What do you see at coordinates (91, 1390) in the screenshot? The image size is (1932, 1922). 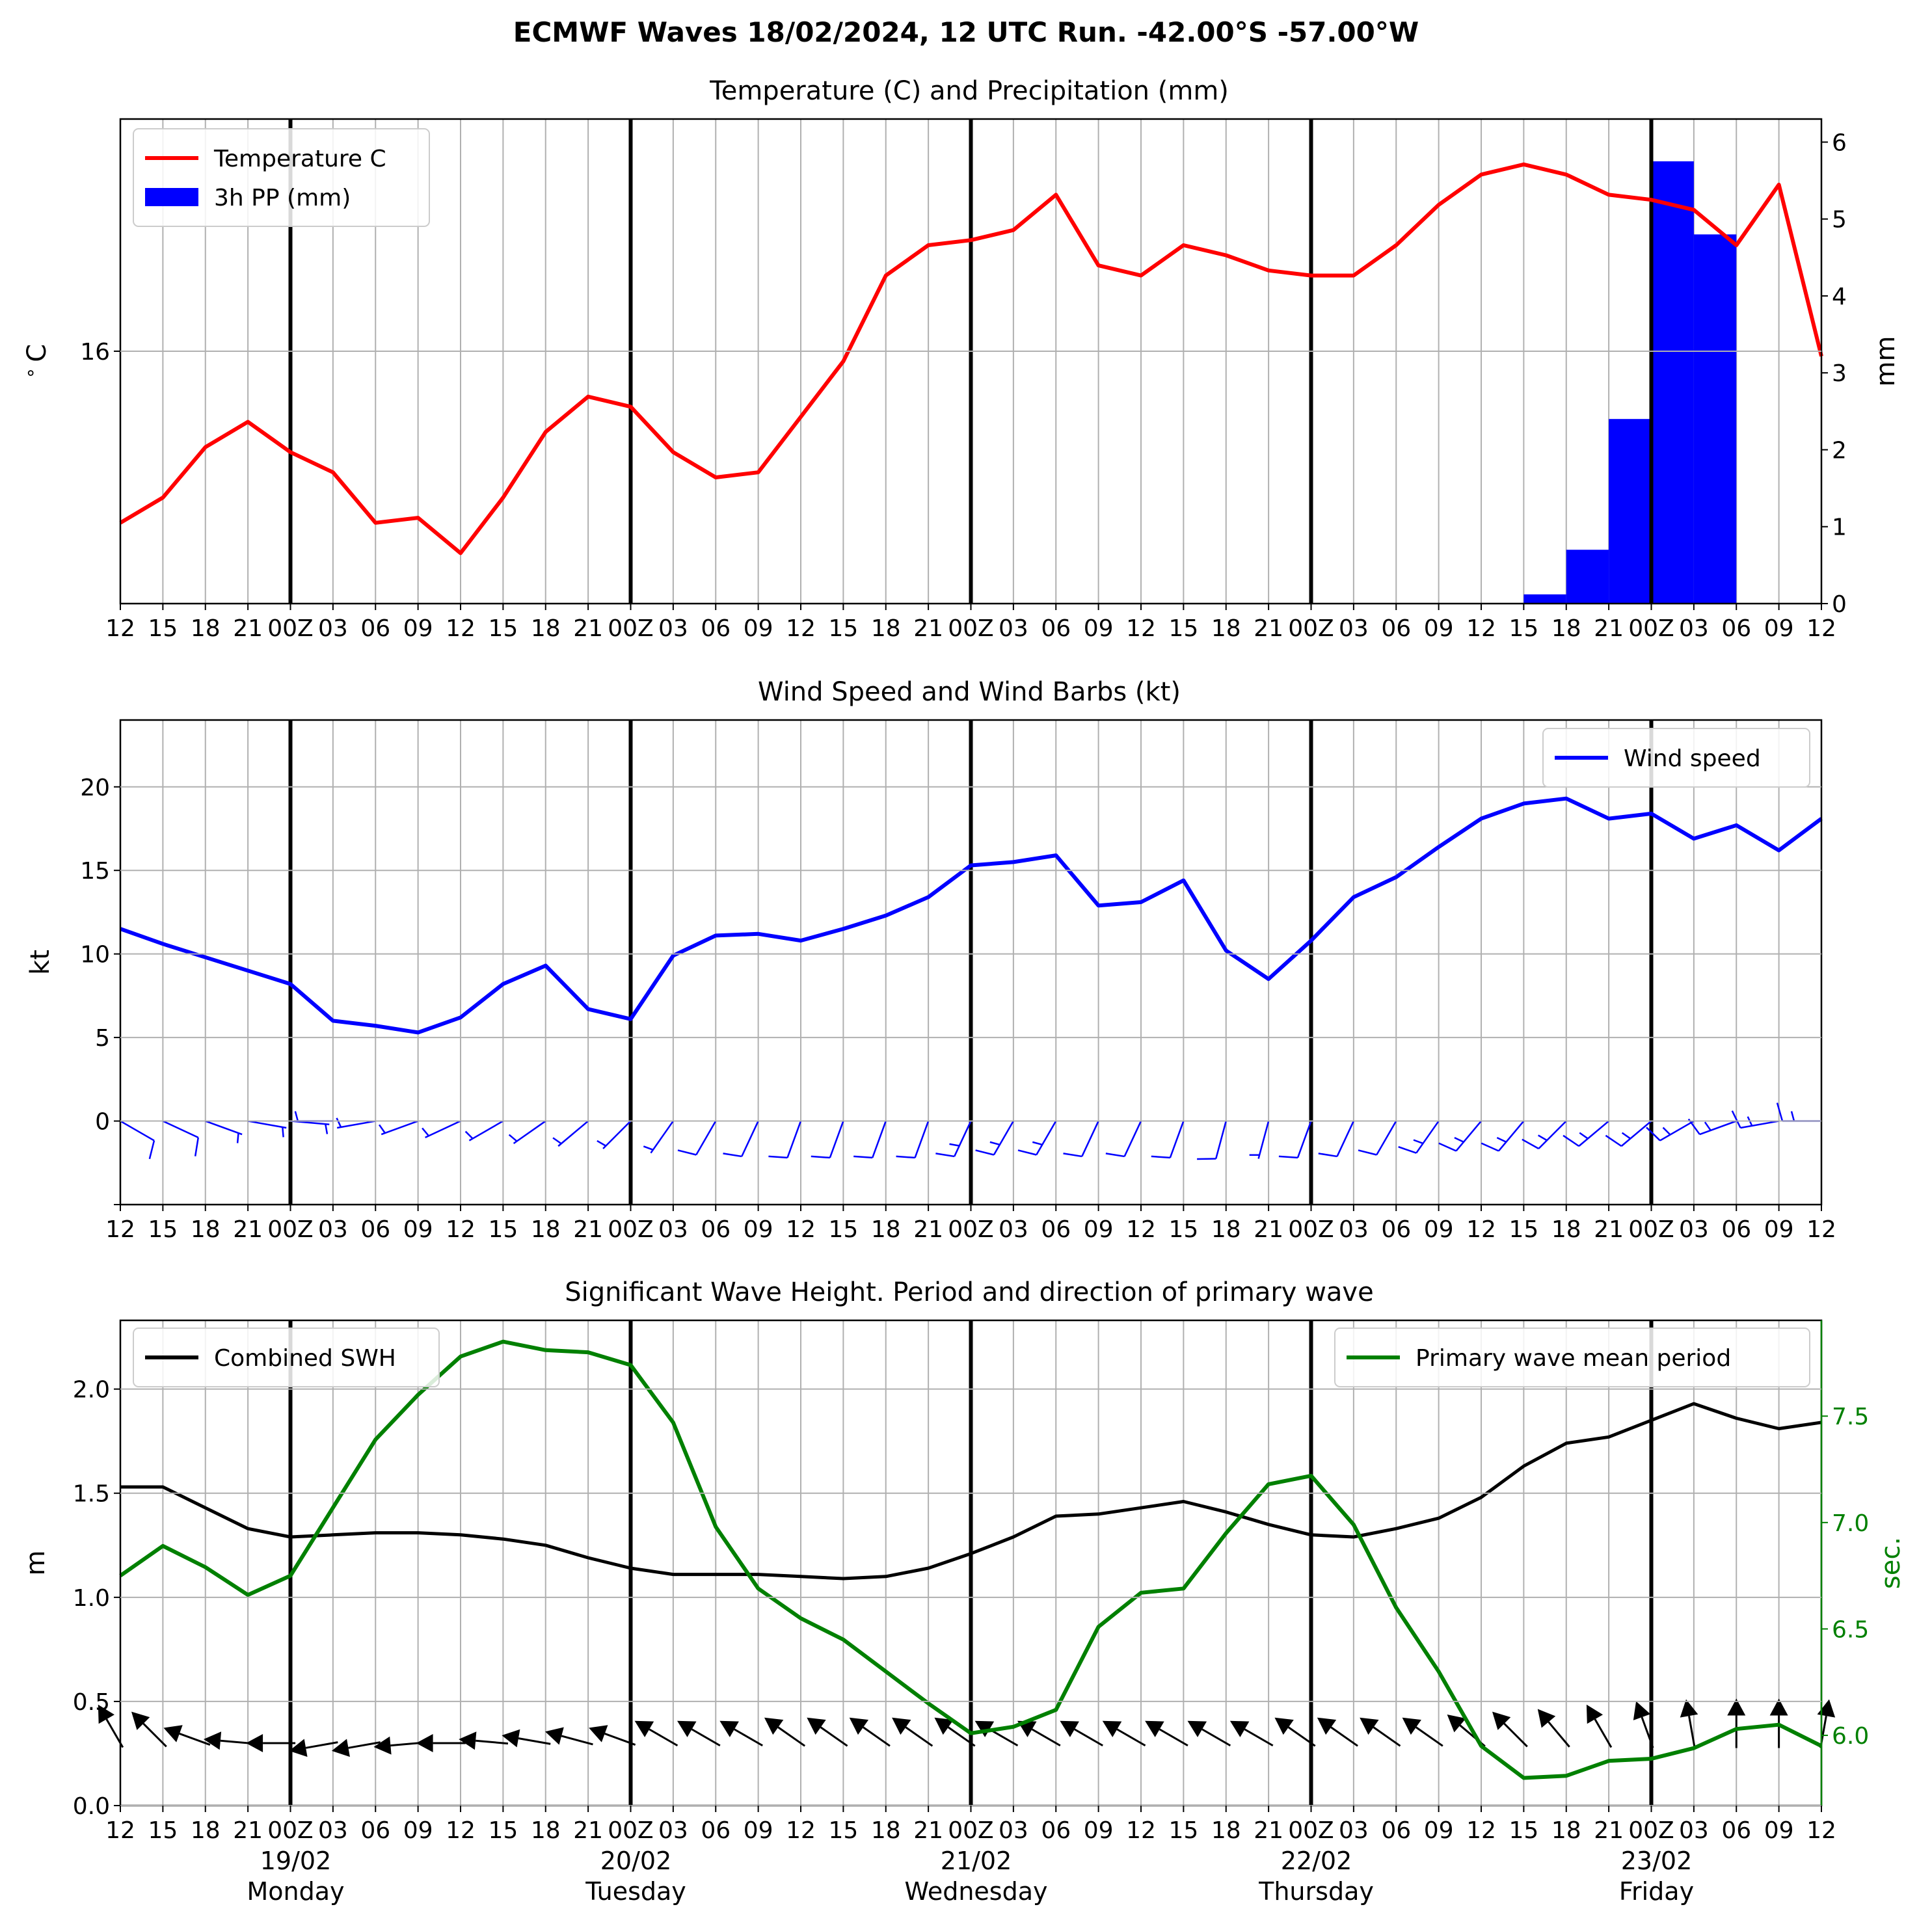 I see `y-tick-label: 2.0` at bounding box center [91, 1390].